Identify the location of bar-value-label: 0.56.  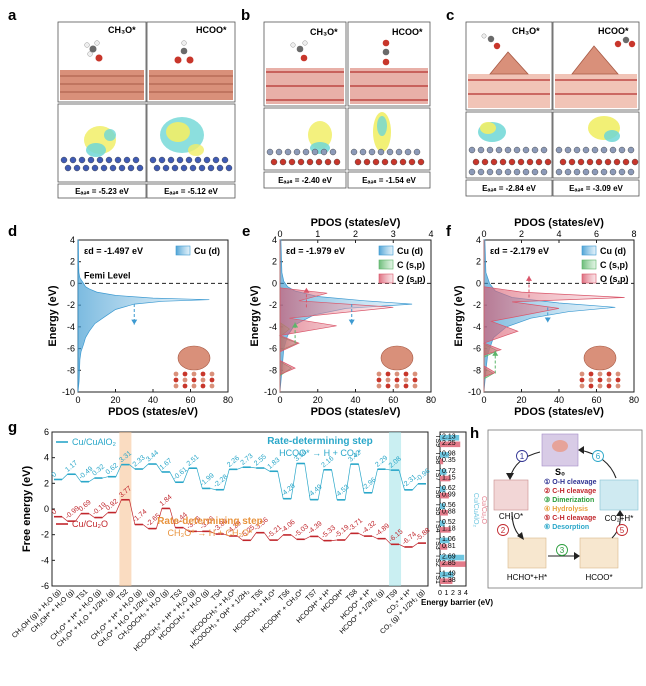
(449, 505).